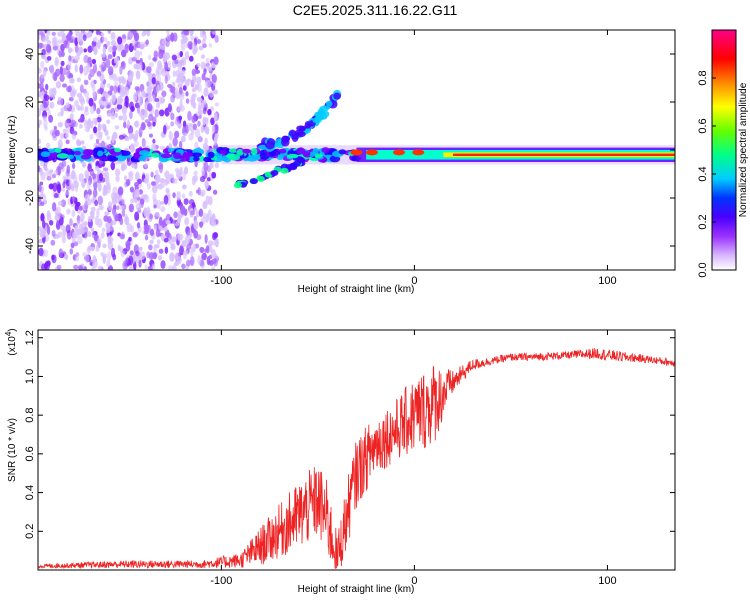  Describe the element at coordinates (743, 149) in the screenshot. I see `colorbar-title: Normalized spectral amplitude` at that location.